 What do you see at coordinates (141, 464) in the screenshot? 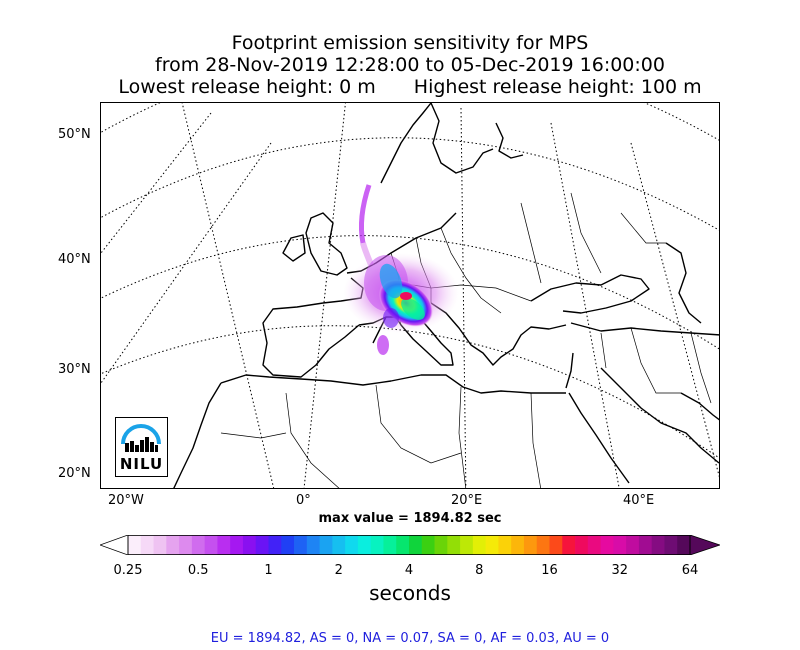
I see `nilu-logo-text: NILU` at bounding box center [141, 464].